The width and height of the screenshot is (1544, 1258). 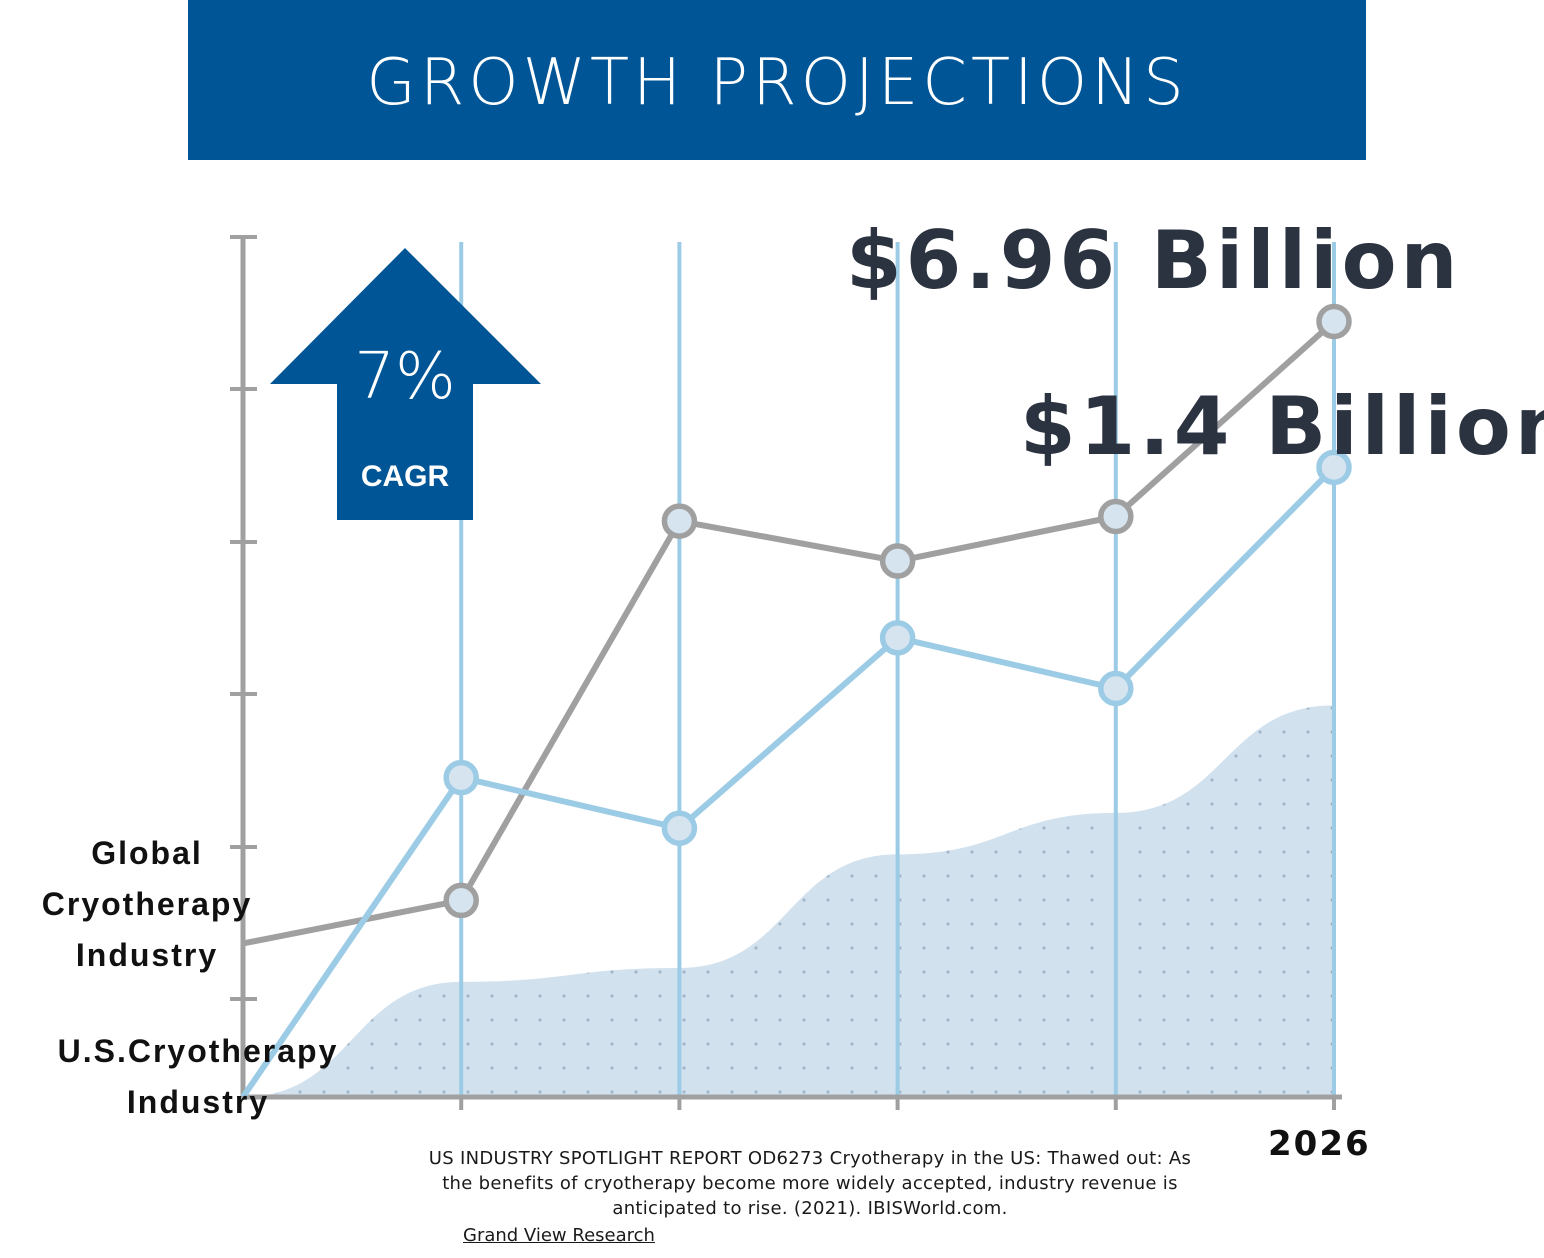 What do you see at coordinates (1154, 260) in the screenshot?
I see `global-end-label: $6.96 Billion` at bounding box center [1154, 260].